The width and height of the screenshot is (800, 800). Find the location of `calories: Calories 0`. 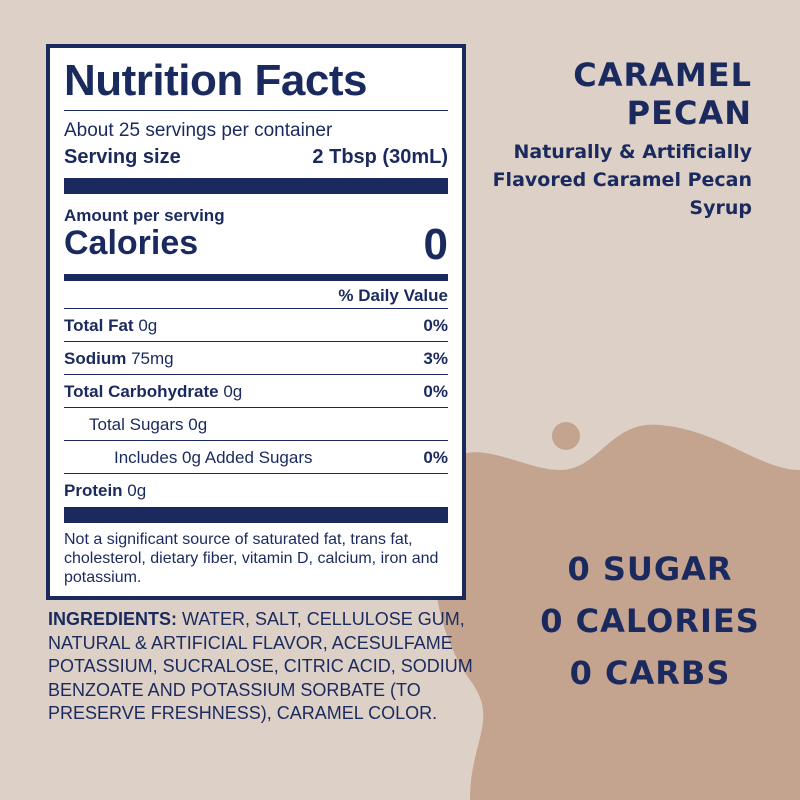

calories: Calories 0 is located at coordinates (256, 244).